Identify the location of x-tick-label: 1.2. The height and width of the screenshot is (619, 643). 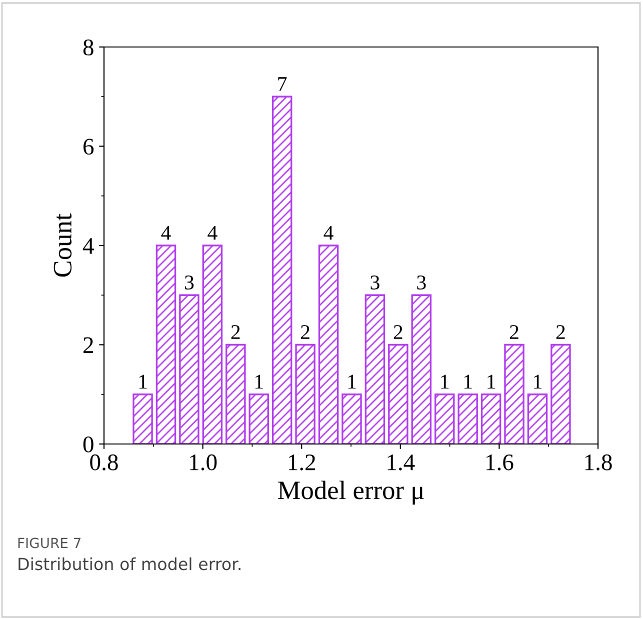
(302, 462).